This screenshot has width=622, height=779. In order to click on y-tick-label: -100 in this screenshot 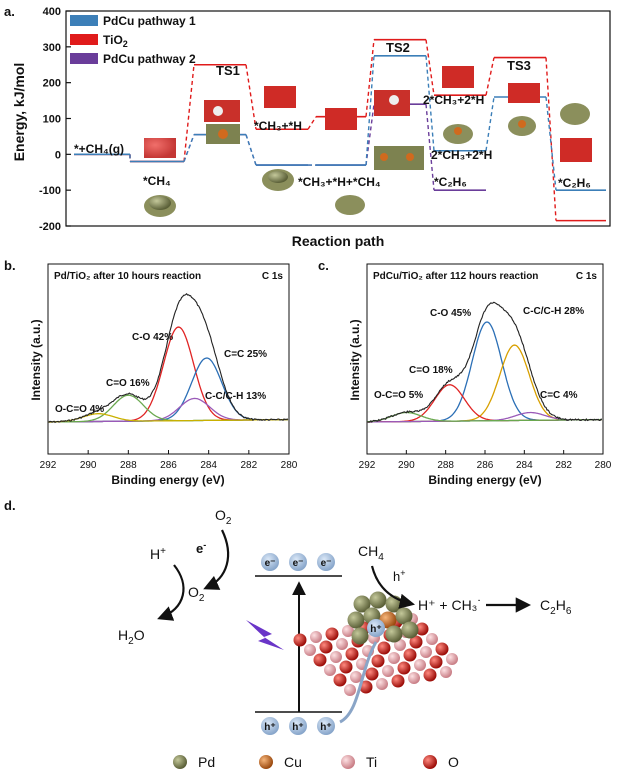, I will do `click(50, 191)`.